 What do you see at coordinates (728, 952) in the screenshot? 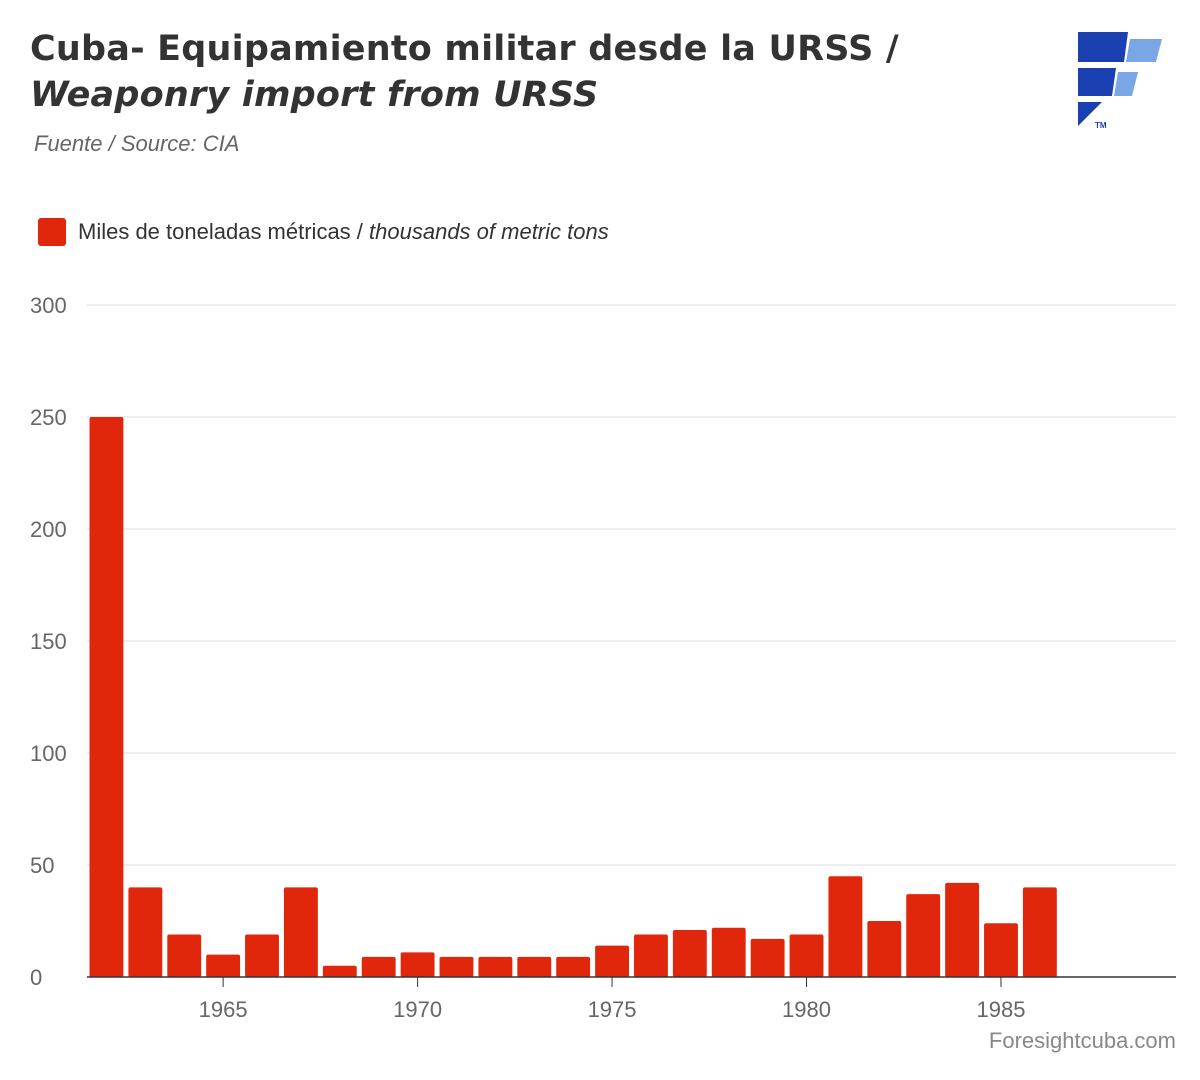
I see `bar-1978` at bounding box center [728, 952].